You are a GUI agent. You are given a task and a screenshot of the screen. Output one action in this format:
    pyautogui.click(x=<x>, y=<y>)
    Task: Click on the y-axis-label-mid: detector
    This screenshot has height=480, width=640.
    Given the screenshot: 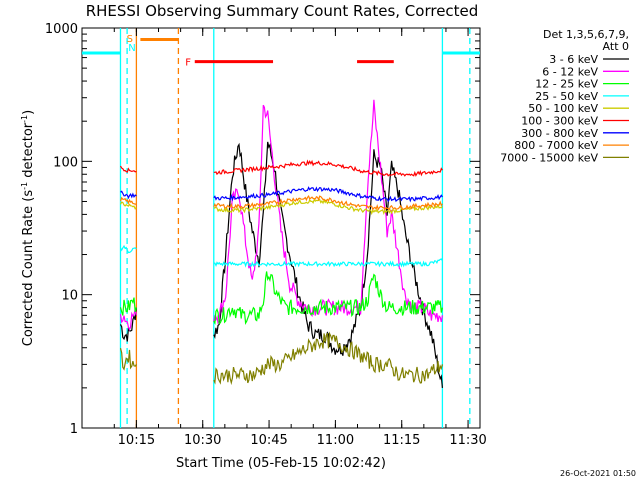 What is the action you would take?
    pyautogui.click(x=28, y=152)
    